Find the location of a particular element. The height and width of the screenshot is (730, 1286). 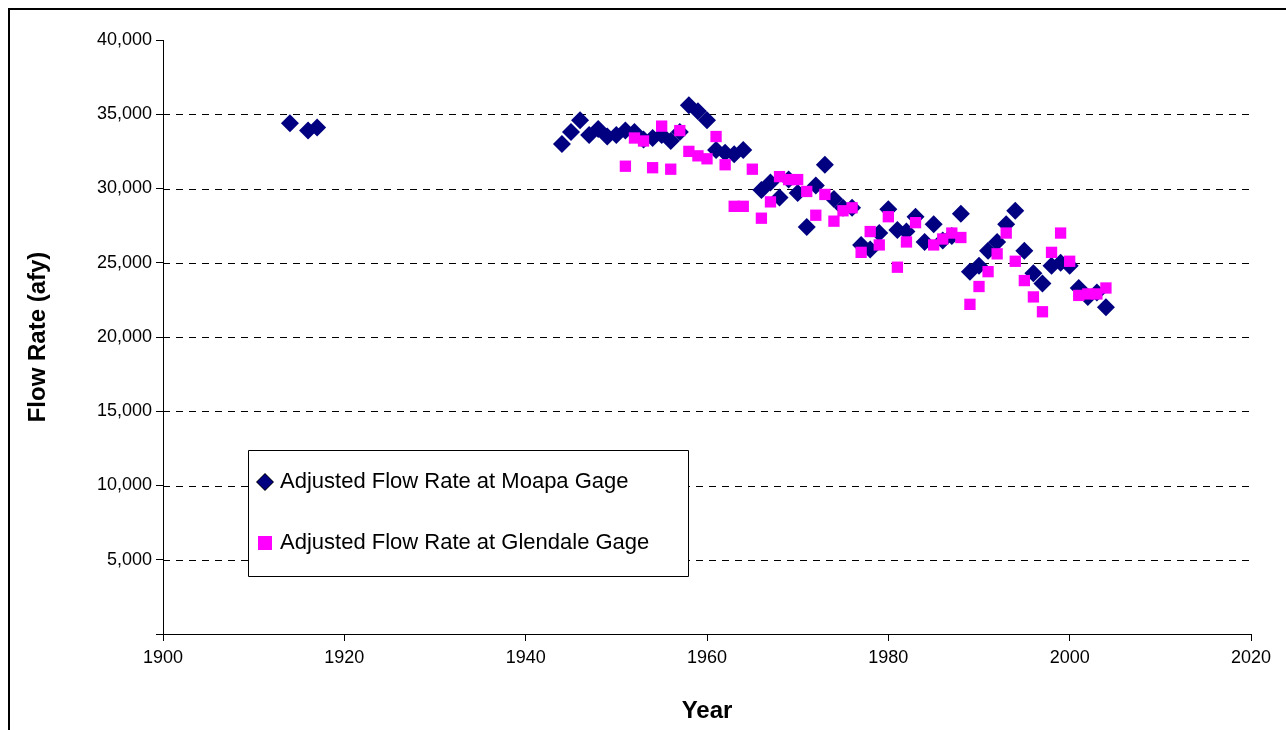

x-tick-label: 2000 is located at coordinates (1069, 656).